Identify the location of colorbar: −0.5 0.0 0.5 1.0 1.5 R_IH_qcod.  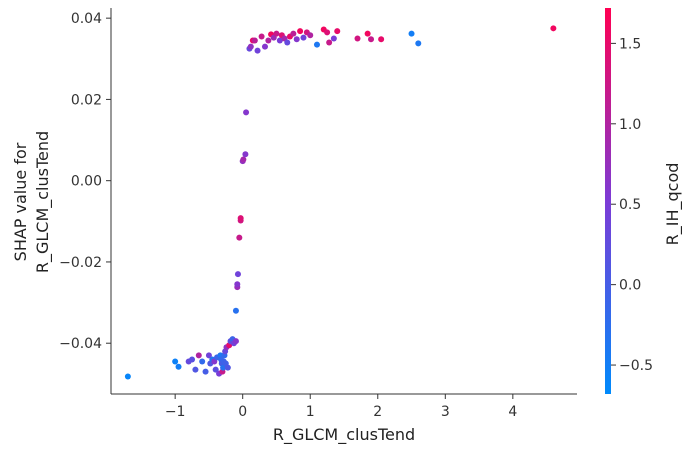
(644, 201).